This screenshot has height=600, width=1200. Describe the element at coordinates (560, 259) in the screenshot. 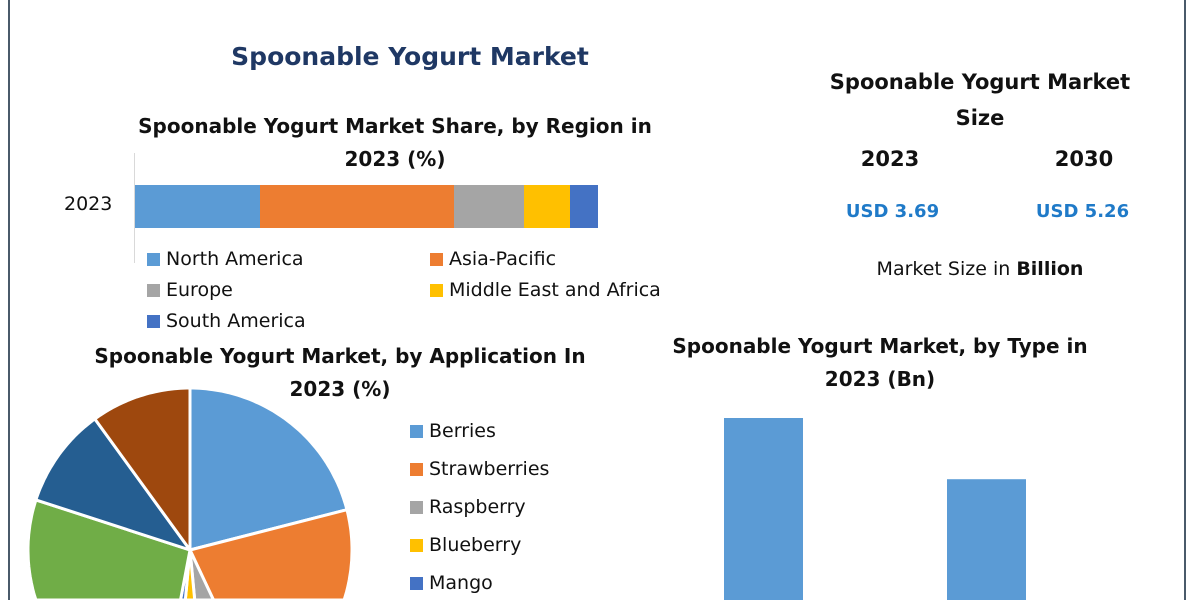

I see `legend-asia-pacific: Asia-Pacific` at that location.